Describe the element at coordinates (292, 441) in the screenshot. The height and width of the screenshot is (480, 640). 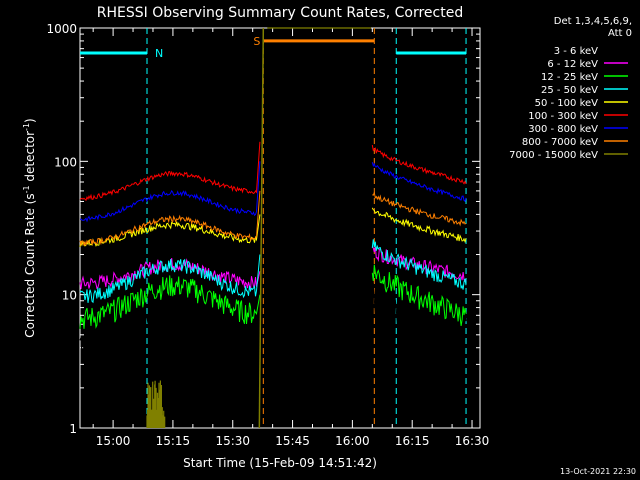
I see `x-tick-label: 15:45` at that location.